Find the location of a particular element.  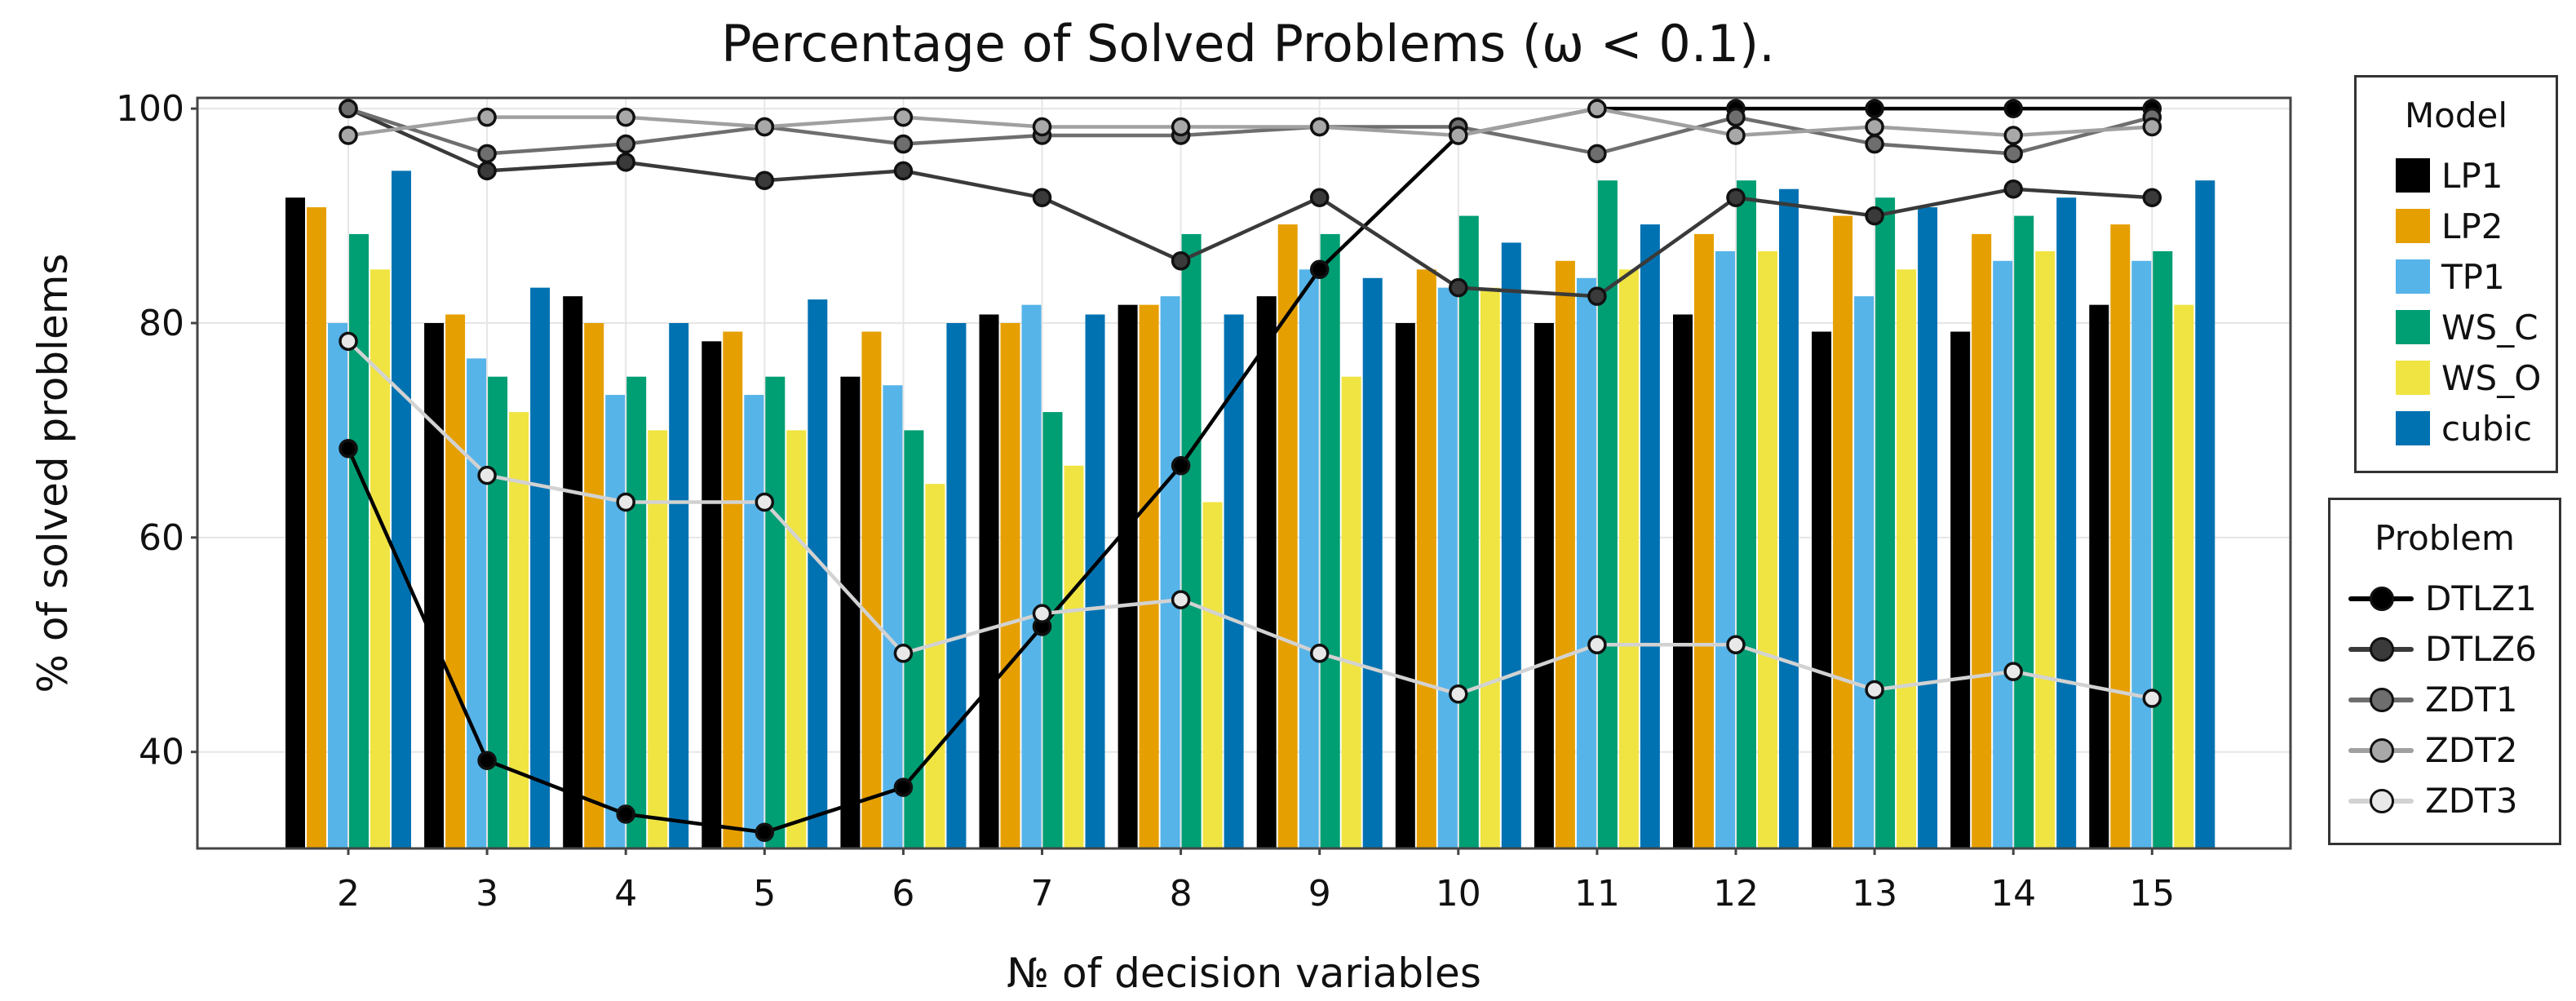

legend-line-key is located at coordinates (2381, 598).